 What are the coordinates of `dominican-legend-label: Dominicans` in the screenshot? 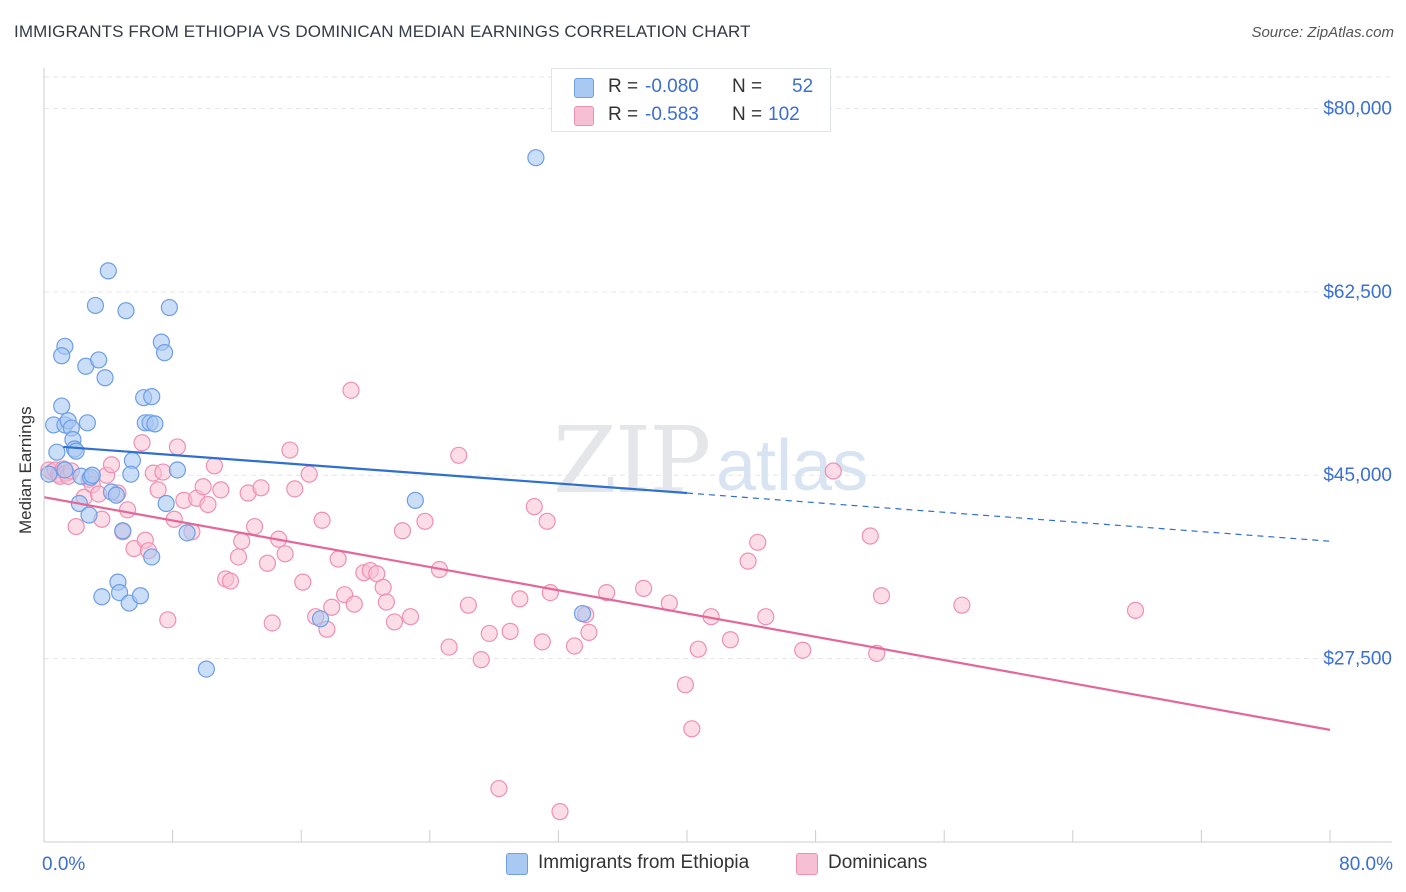 It's located at (878, 862).